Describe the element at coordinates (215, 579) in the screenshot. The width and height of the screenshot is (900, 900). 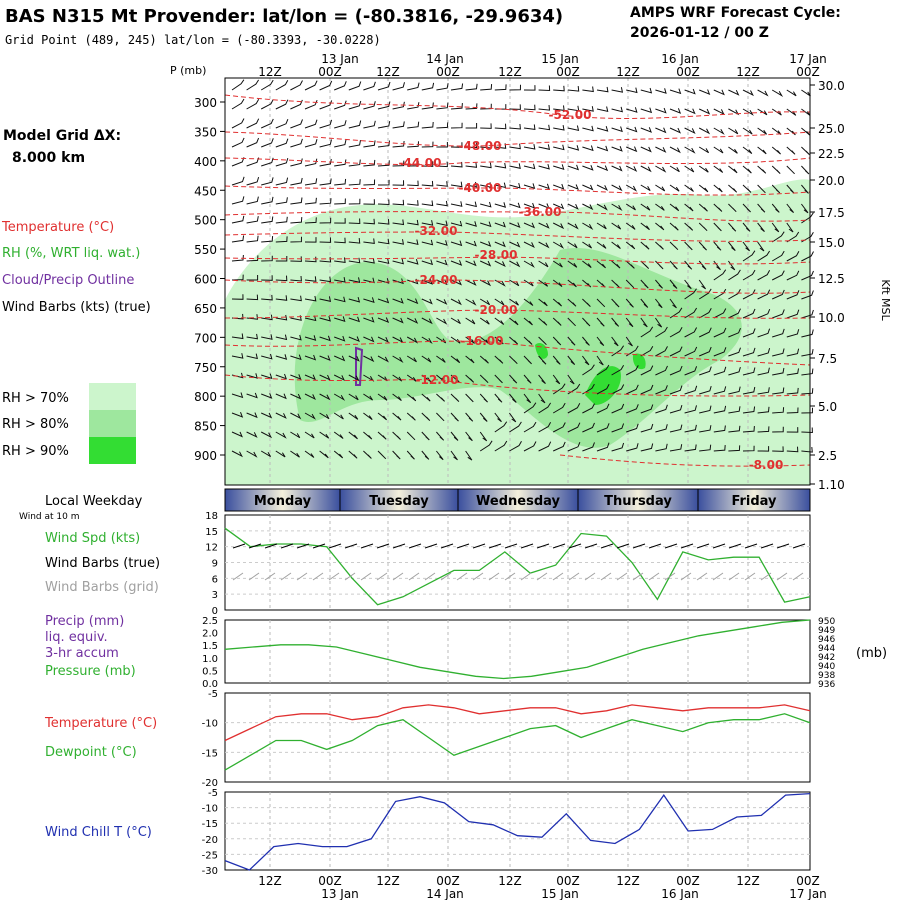
I see `wind-panel-ytick-2: 6` at that location.